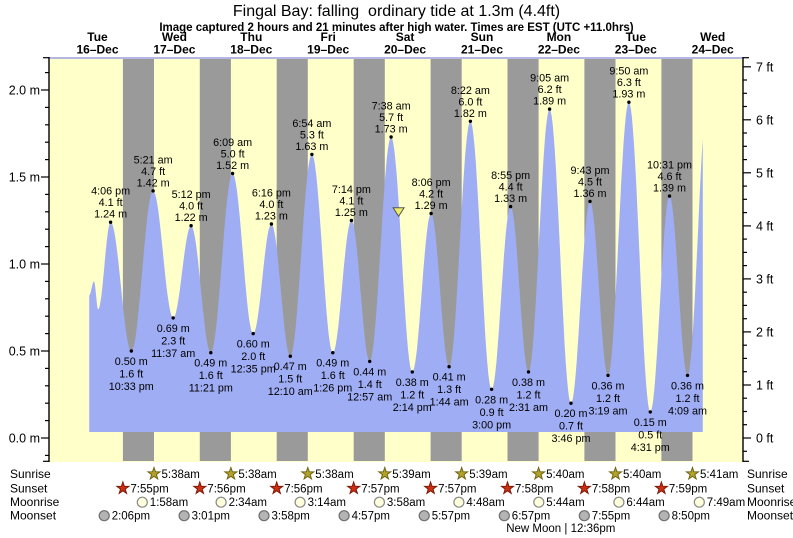  What do you see at coordinates (642, 475) in the screenshot?
I see `astro-time: 5:40am` at bounding box center [642, 475].